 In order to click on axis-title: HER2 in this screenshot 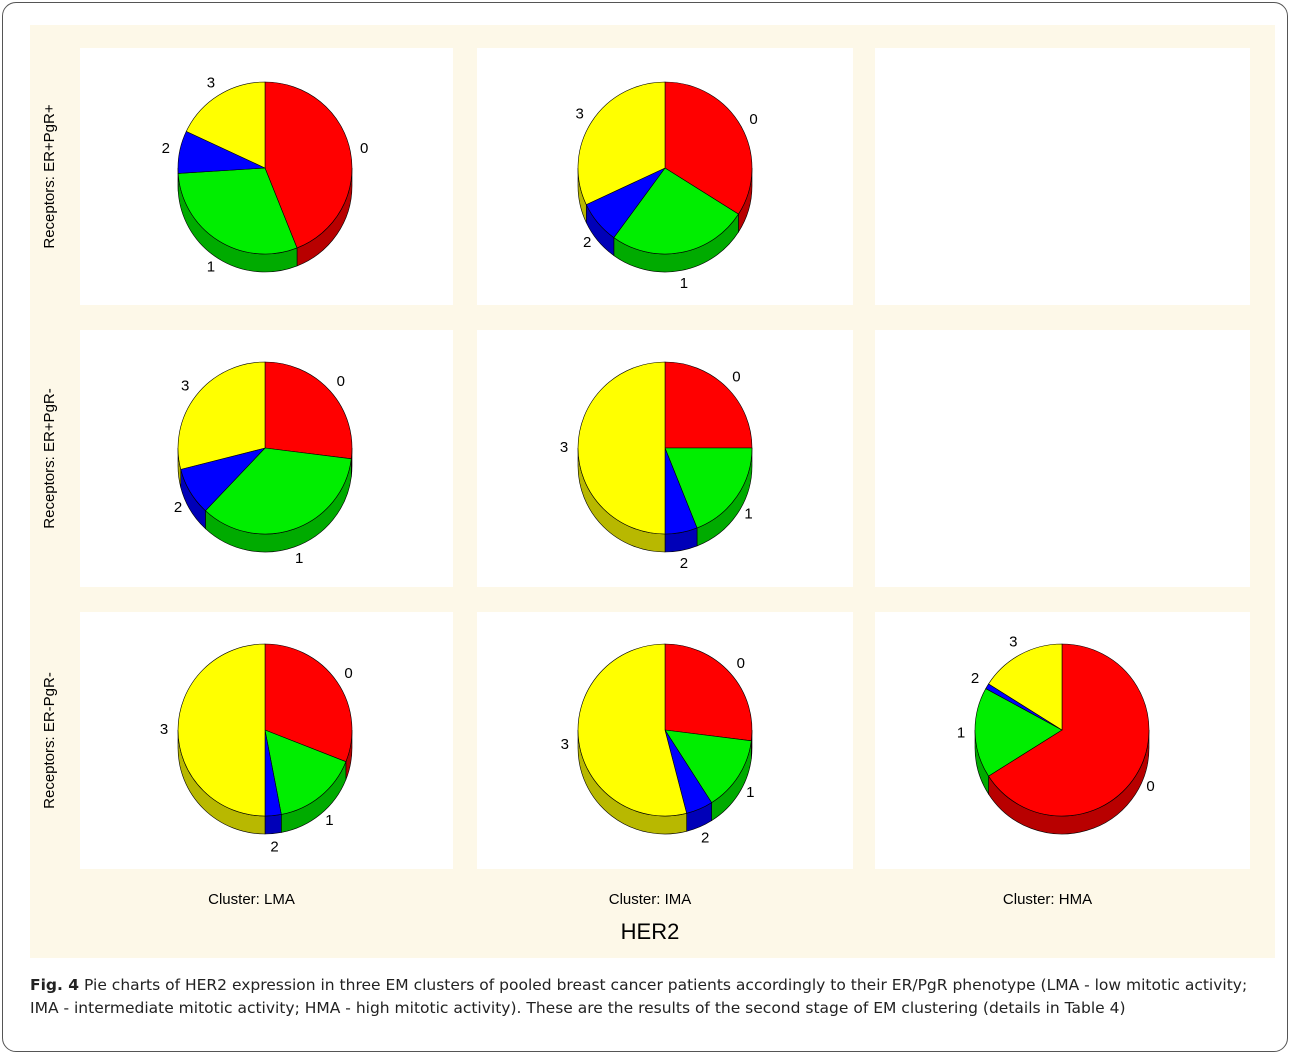, I will do `click(650, 931)`.